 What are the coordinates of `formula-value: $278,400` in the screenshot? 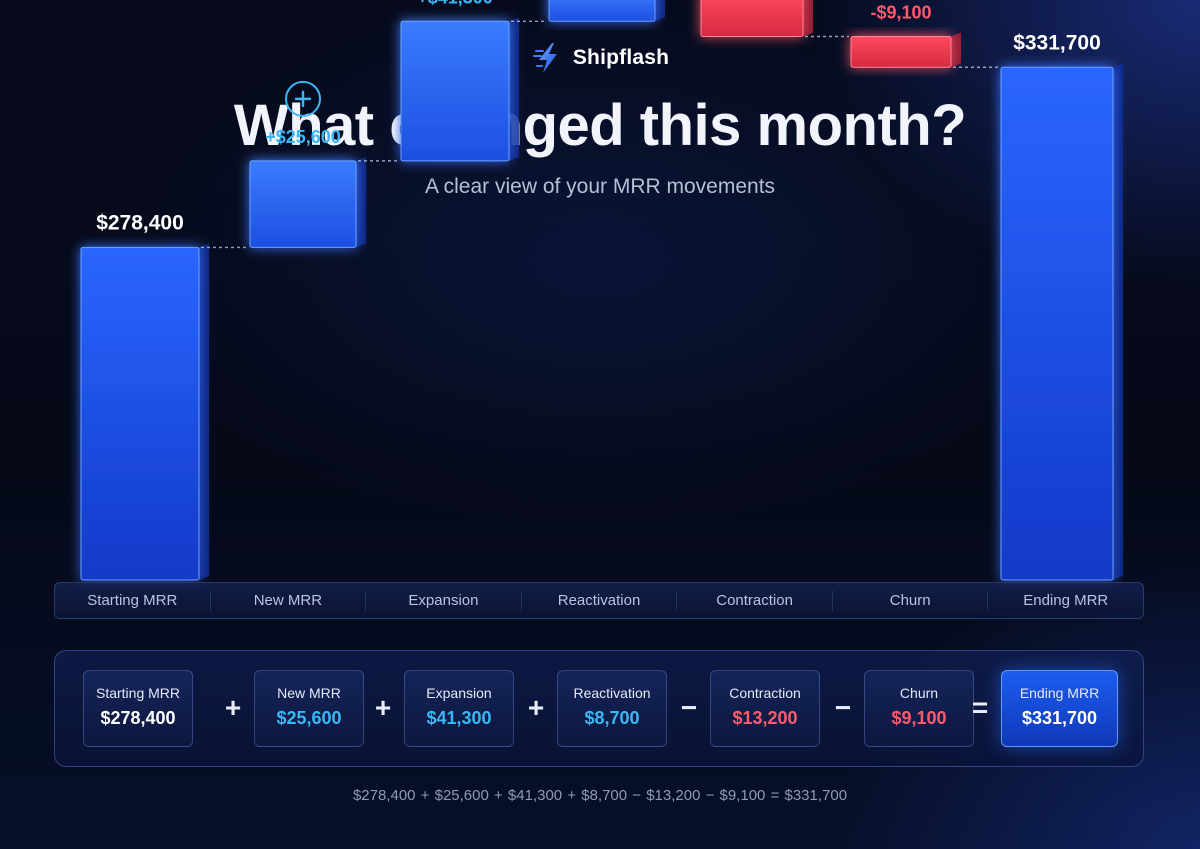 It's located at (138, 718).